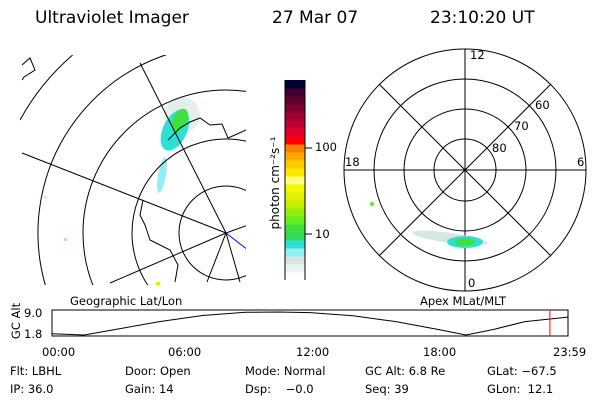  What do you see at coordinates (326, 147) in the screenshot?
I see `colorbar-tick-100: 100` at bounding box center [326, 147].